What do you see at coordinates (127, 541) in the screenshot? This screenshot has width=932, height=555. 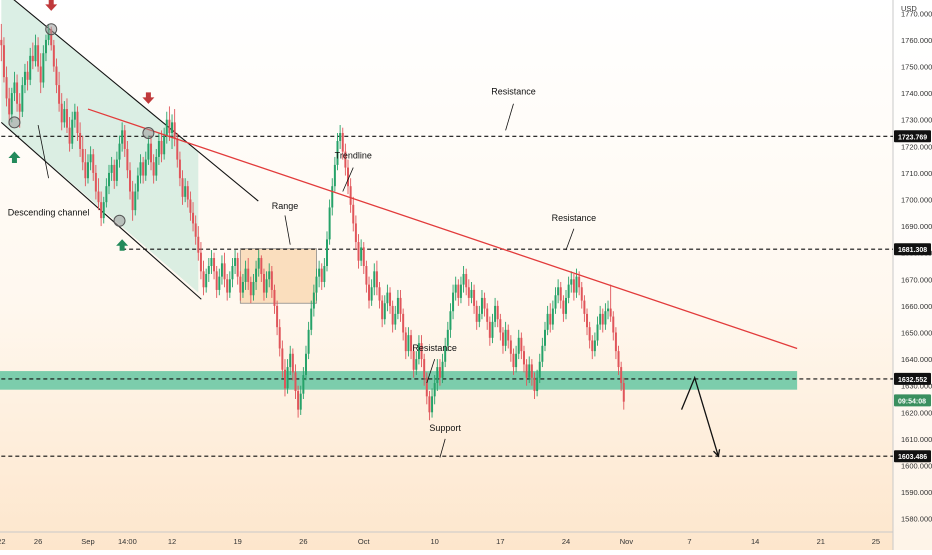 I see `x-tick-label: 14:00` at bounding box center [127, 541].